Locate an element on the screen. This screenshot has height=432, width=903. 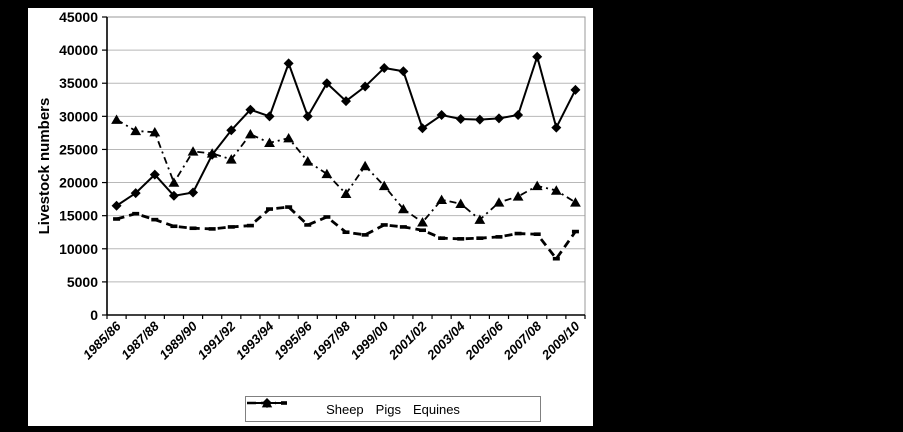
y-tick-label: 40000 is located at coordinates (78, 50).